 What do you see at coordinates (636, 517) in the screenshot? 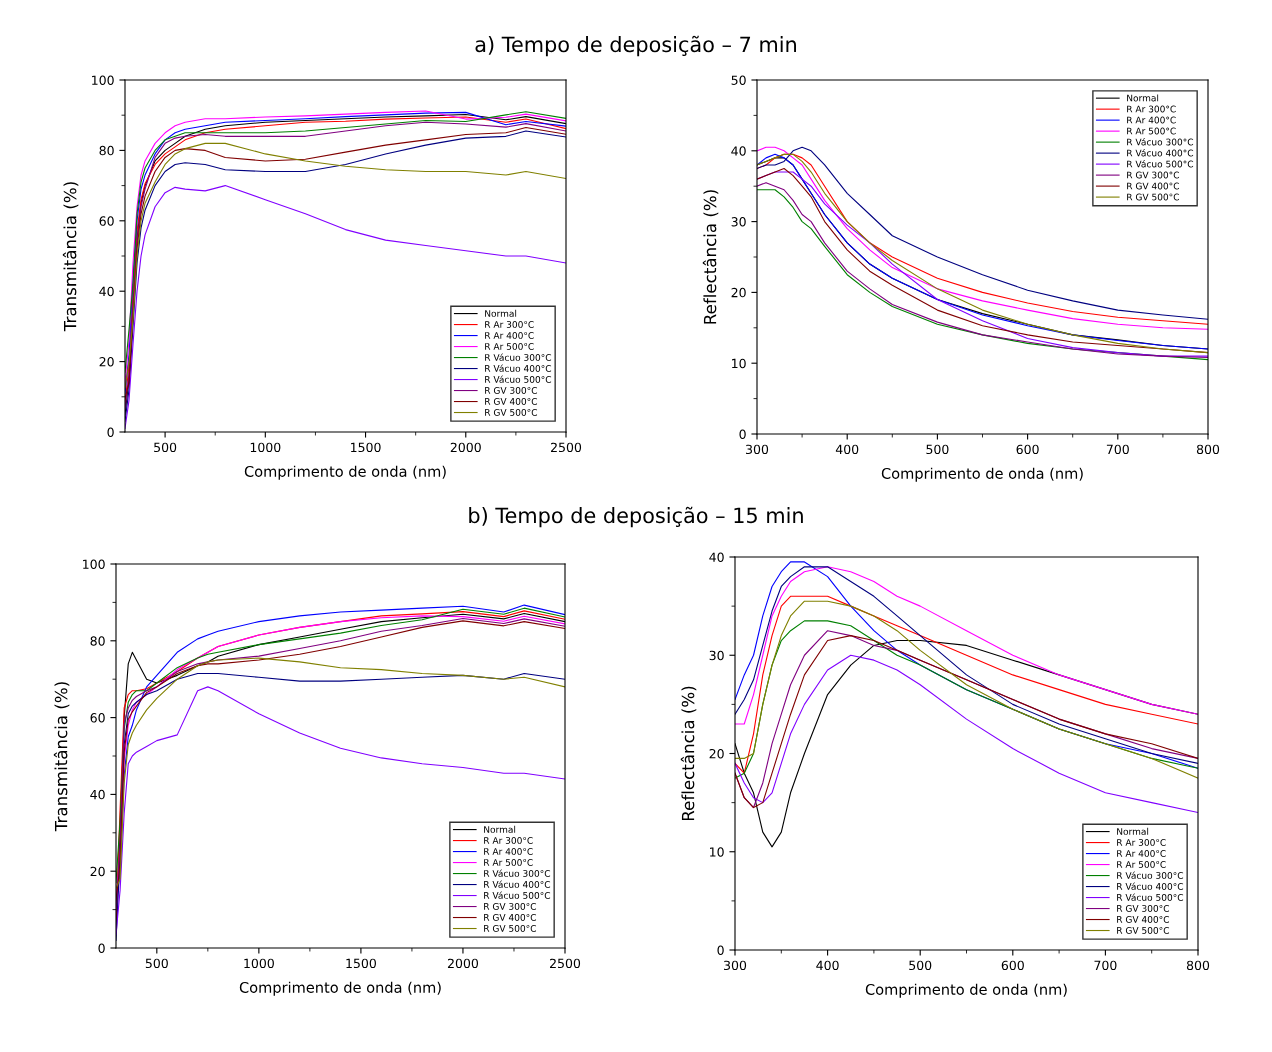
I see `text: b) Tempo de deposição – 15 min` at bounding box center [636, 517].